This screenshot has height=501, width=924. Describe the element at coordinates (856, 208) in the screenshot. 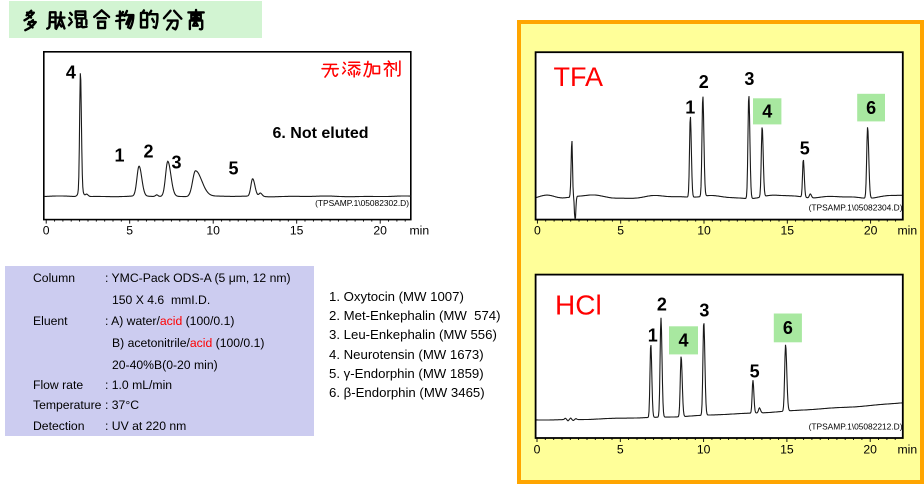

I see `svg-text: (TPSAMP.1\05082304.D)` at that location.